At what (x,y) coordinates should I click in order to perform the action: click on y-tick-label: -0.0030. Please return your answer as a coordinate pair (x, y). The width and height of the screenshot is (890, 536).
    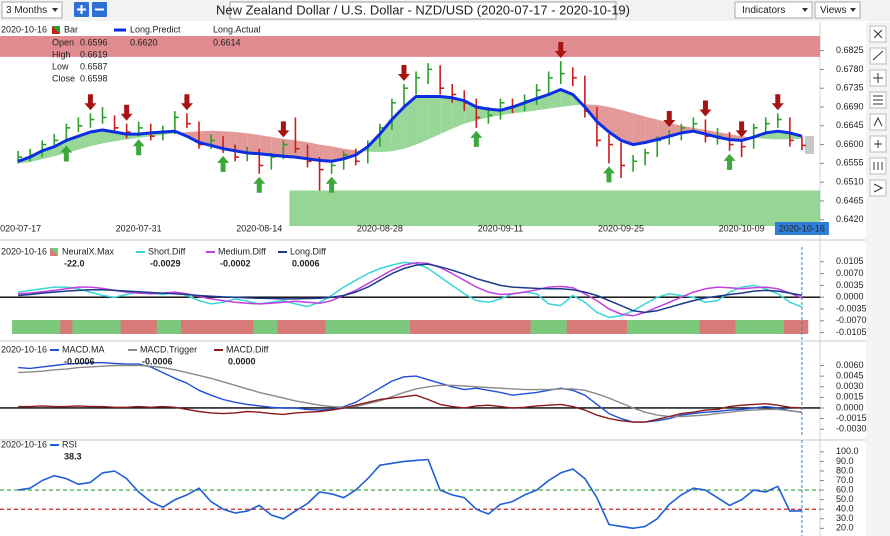
    Looking at the image, I should click on (851, 429).